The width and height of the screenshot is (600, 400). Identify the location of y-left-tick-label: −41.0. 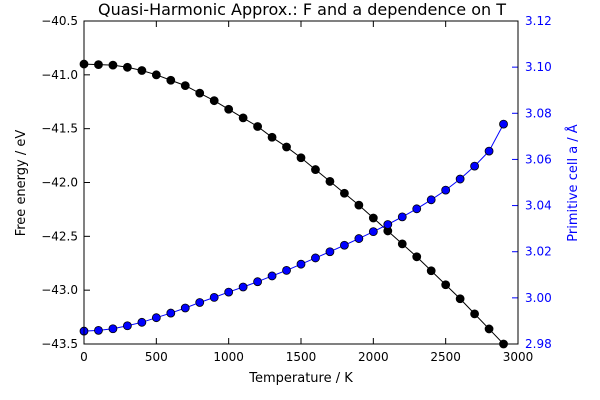
(59, 75).